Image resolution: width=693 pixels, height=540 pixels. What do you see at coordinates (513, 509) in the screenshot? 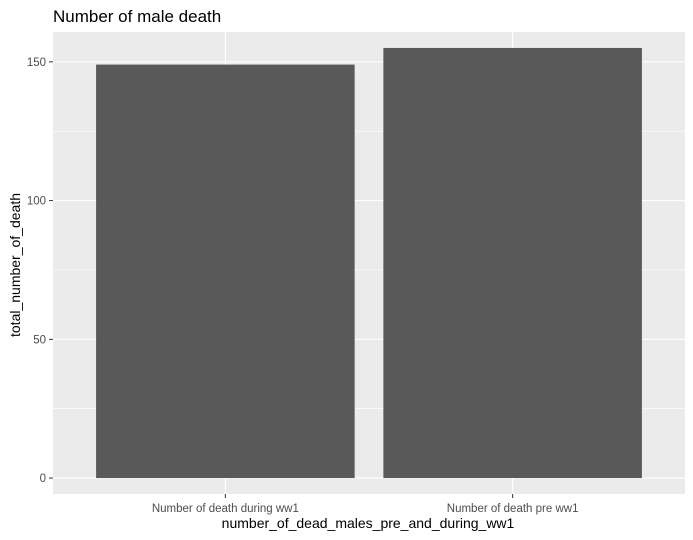
I see `x-tick-label: Number of death pre ww1` at bounding box center [513, 509].